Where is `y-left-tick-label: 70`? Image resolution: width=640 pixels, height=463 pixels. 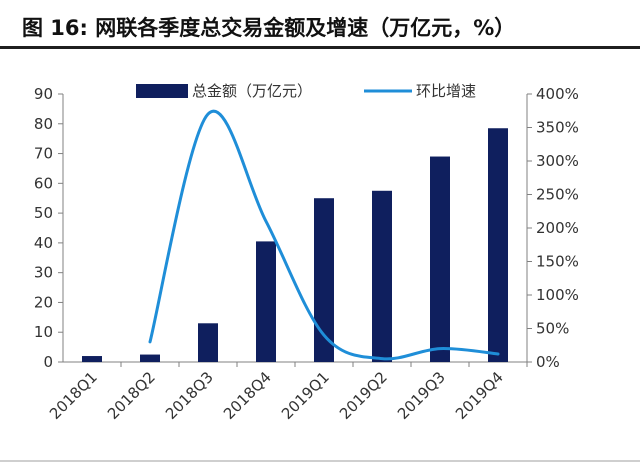 y-left-tick-label: 70 is located at coordinates (43, 154).